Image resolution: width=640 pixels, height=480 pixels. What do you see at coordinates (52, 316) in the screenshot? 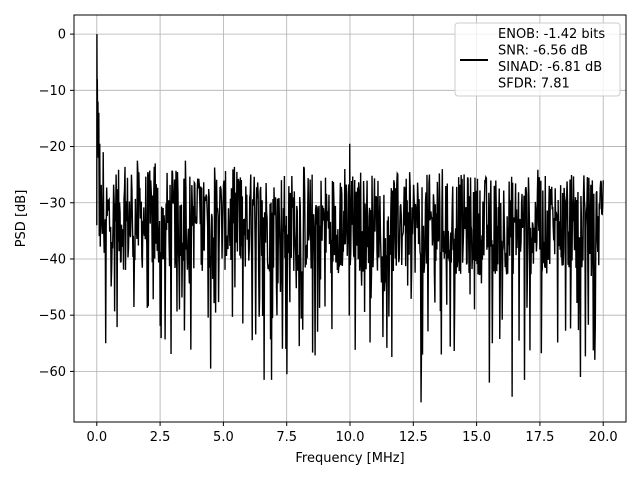
I see `y-tick-label: −50` at bounding box center [52, 316].